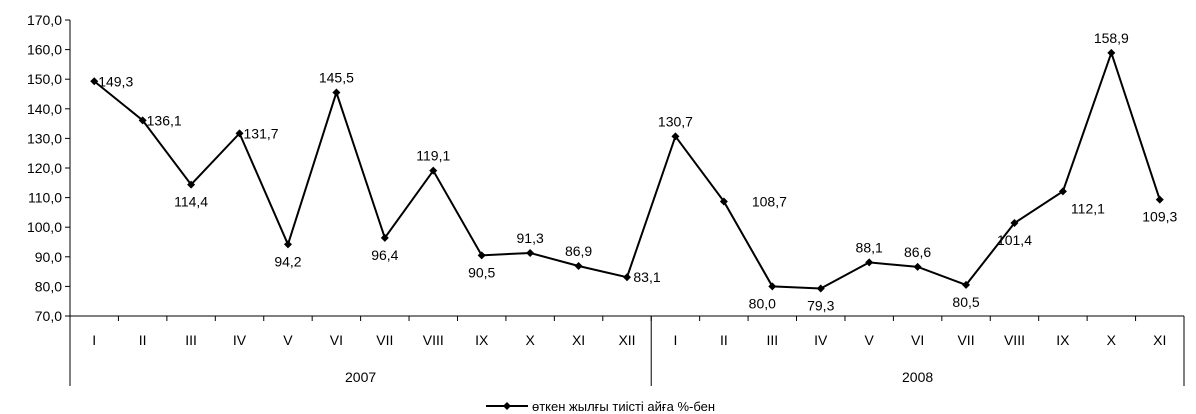  What do you see at coordinates (44, 109) in the screenshot?
I see `y-tick-label: 140,0` at bounding box center [44, 109].